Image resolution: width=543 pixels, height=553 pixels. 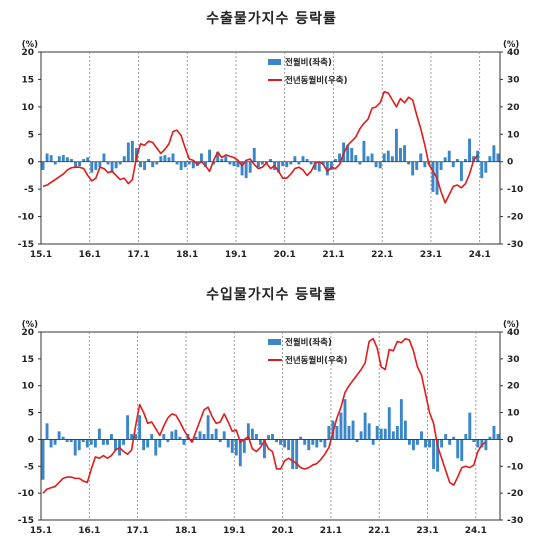 I want to click on right-axis-tick-label: 10, so click(x=513, y=135).